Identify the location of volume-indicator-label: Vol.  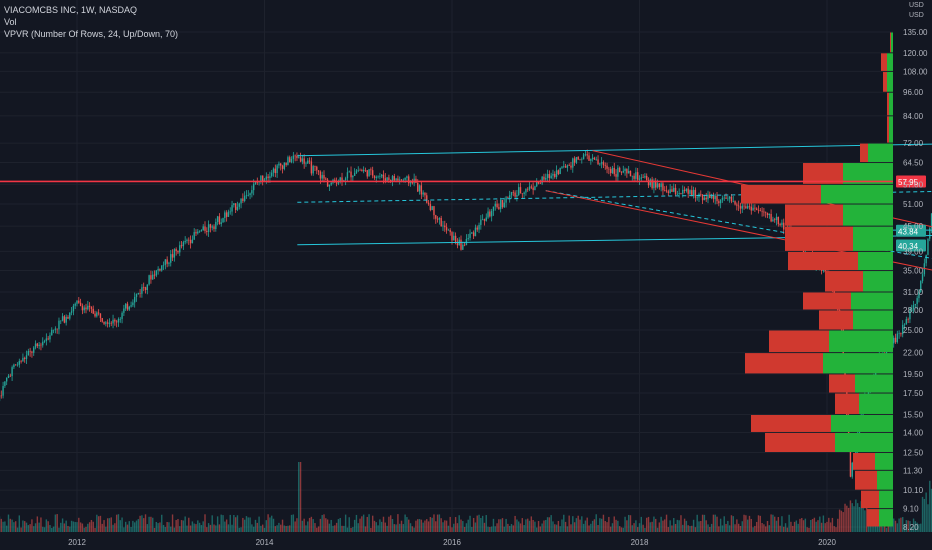
(10, 22).